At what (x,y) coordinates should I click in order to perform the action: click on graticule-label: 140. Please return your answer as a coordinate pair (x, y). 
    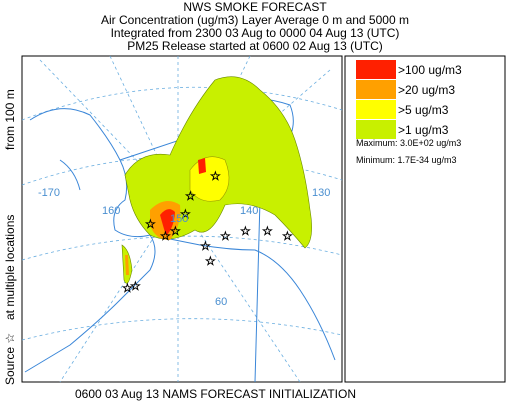
    Looking at the image, I should click on (249, 211).